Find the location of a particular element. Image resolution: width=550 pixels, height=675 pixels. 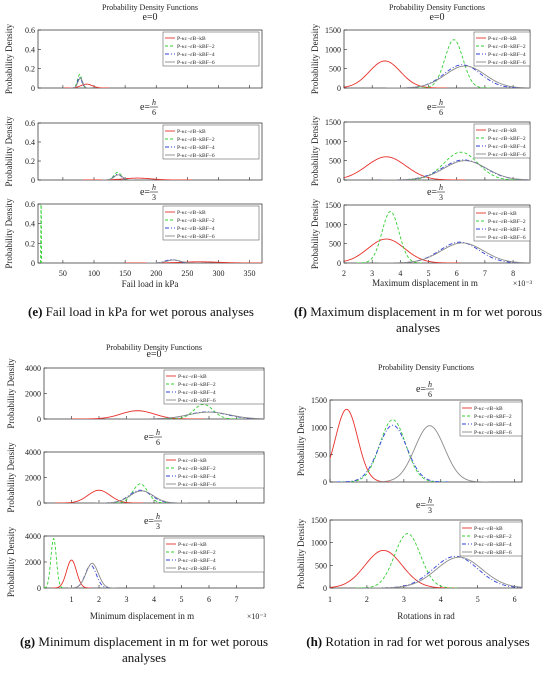

x-tick-label: 100 is located at coordinates (94, 273).